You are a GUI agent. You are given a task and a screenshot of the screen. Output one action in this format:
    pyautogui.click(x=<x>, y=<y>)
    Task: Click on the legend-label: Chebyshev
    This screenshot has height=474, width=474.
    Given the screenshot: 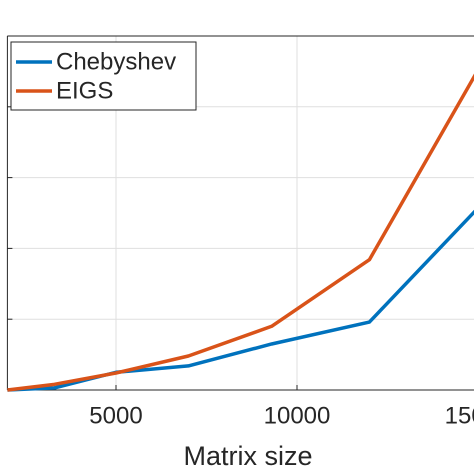 What is the action you would take?
    pyautogui.click(x=116, y=61)
    